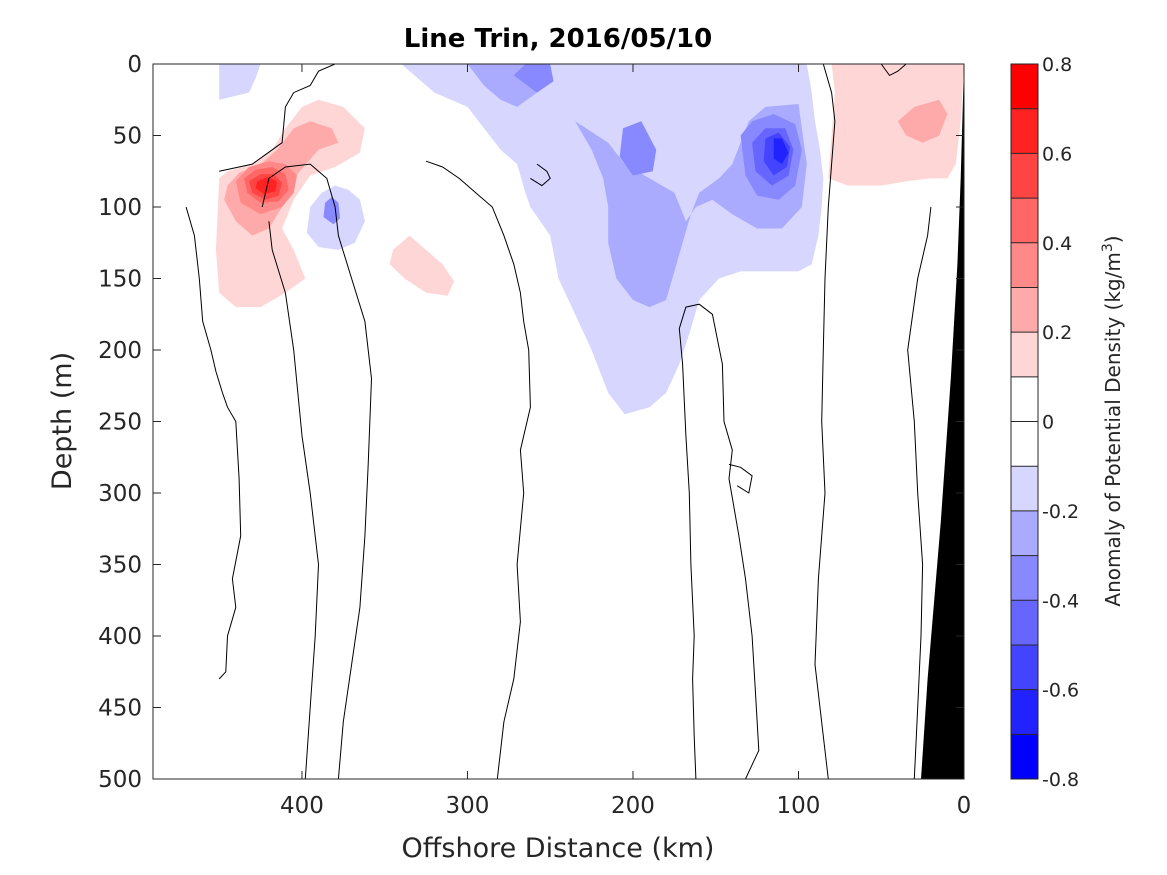 The width and height of the screenshot is (1167, 875). I want to click on colorbar-ticks: 0.8 0.6 0.4 0.2 0 -0.2 -0.4 -0.6 -0.8, so click(1060, 422).